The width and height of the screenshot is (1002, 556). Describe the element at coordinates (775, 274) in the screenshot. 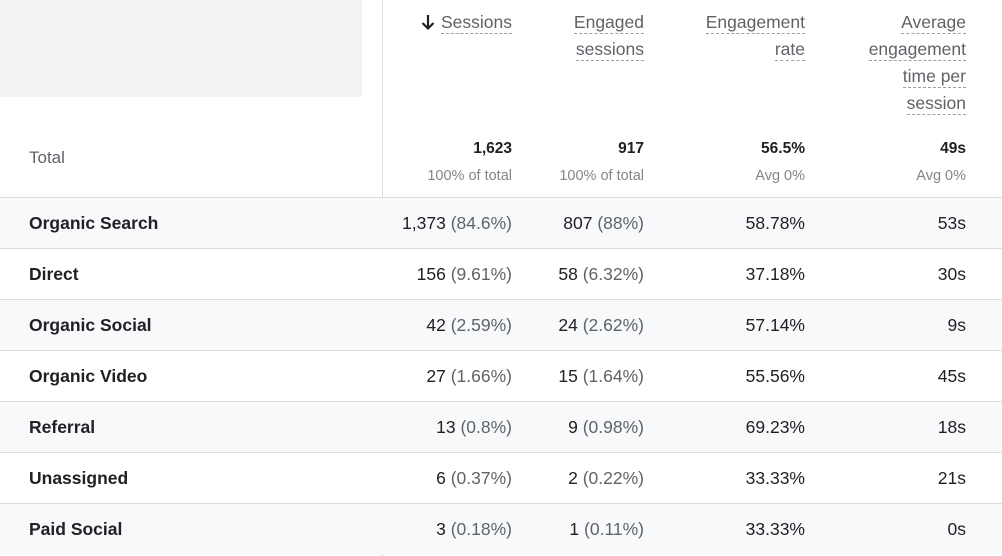

I see `engagement-rate-cell: 37.18%` at that location.